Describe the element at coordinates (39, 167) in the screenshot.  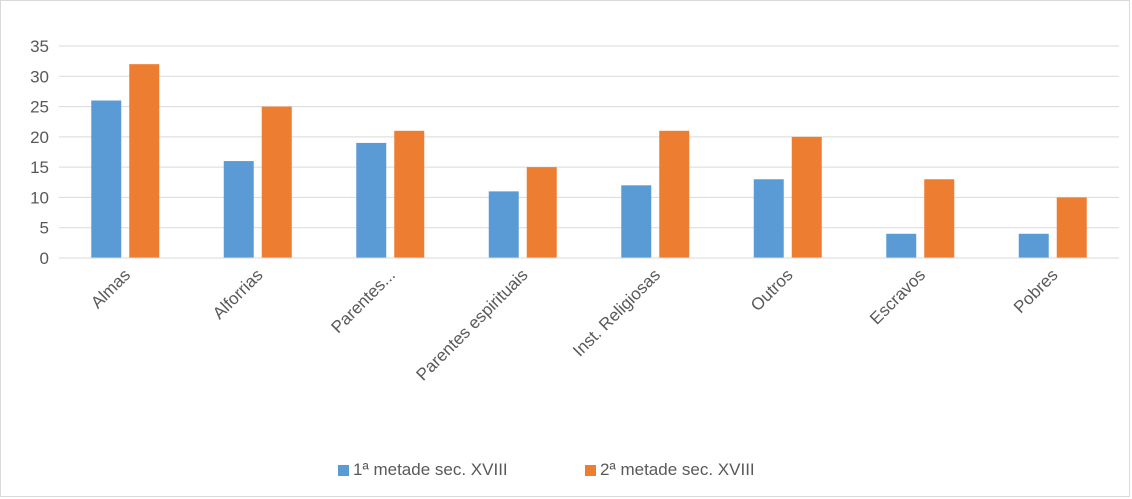
I see `y-tick-label: 15` at that location.